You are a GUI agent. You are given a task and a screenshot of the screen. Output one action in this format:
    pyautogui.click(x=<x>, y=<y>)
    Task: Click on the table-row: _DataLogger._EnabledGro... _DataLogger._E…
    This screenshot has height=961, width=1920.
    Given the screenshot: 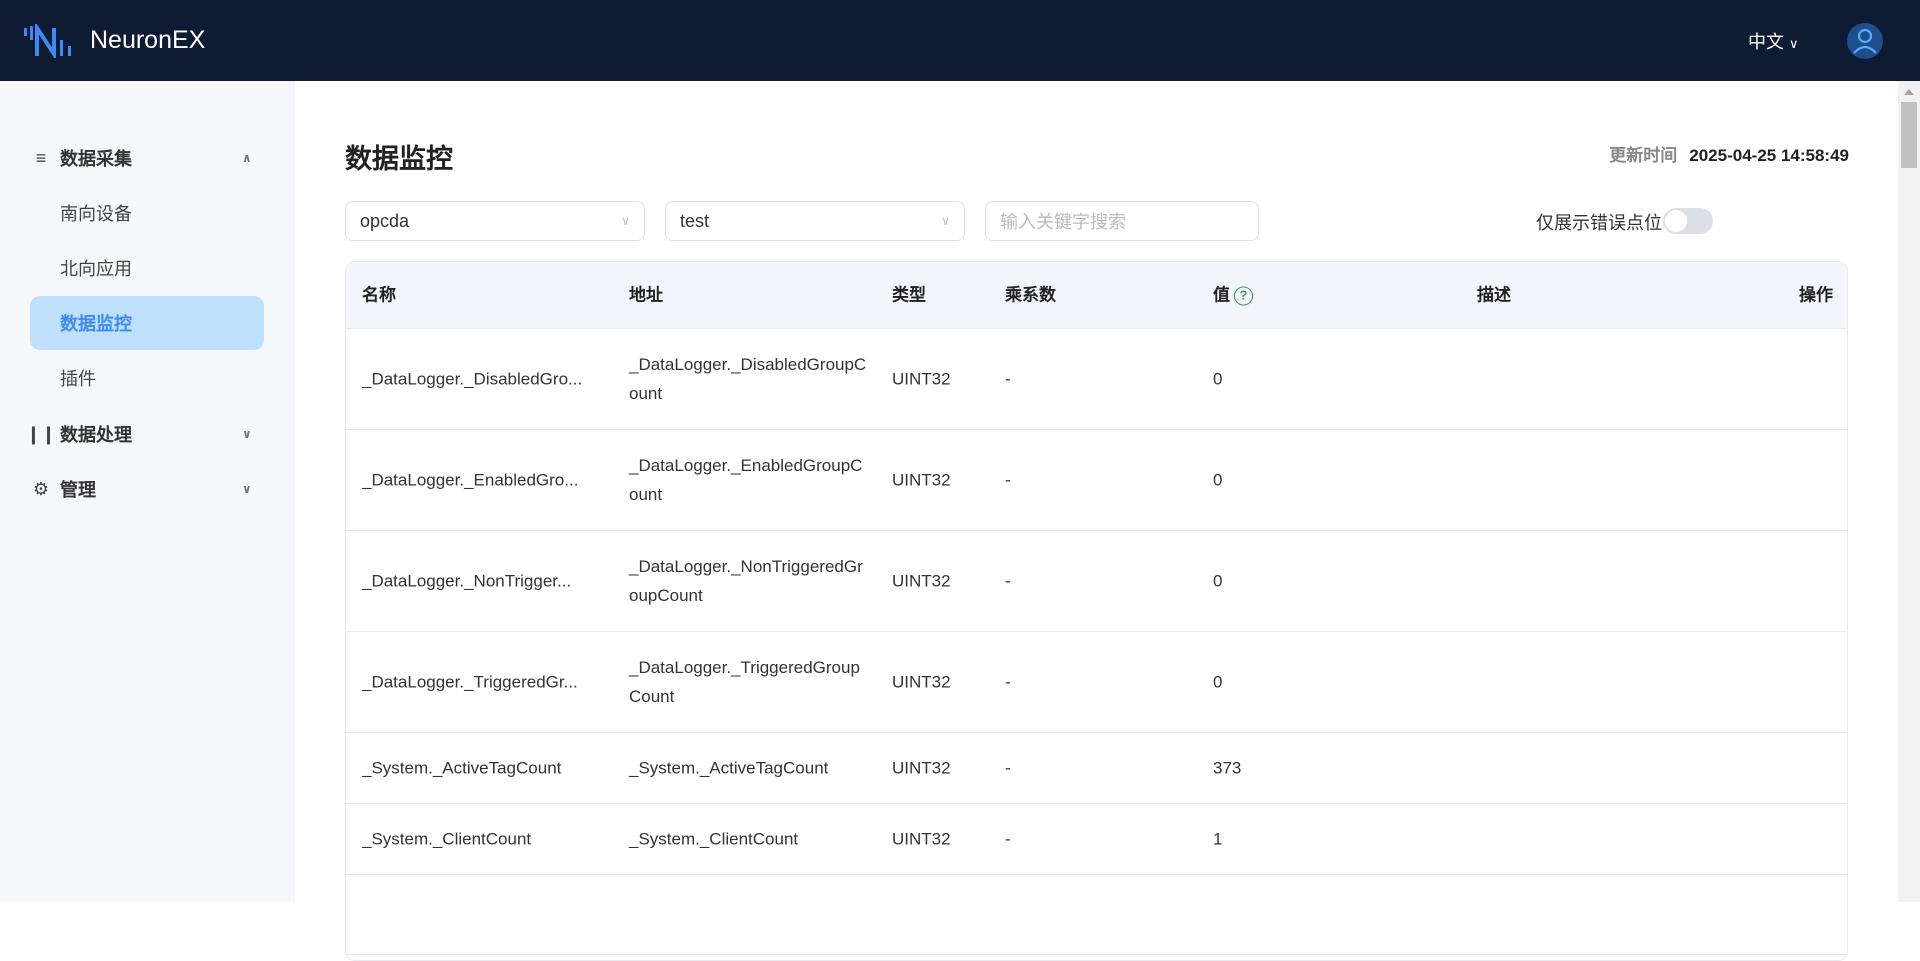 What is the action you would take?
    pyautogui.click(x=1096, y=480)
    